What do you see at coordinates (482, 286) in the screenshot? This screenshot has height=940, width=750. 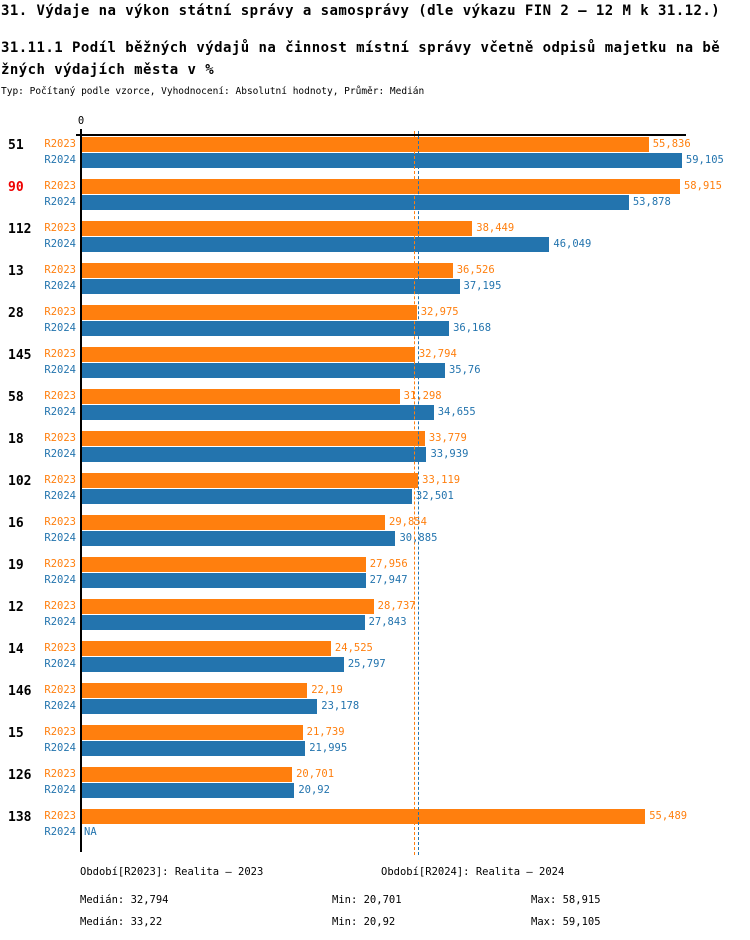 I see `value-label-r2024: 37,195` at bounding box center [482, 286].